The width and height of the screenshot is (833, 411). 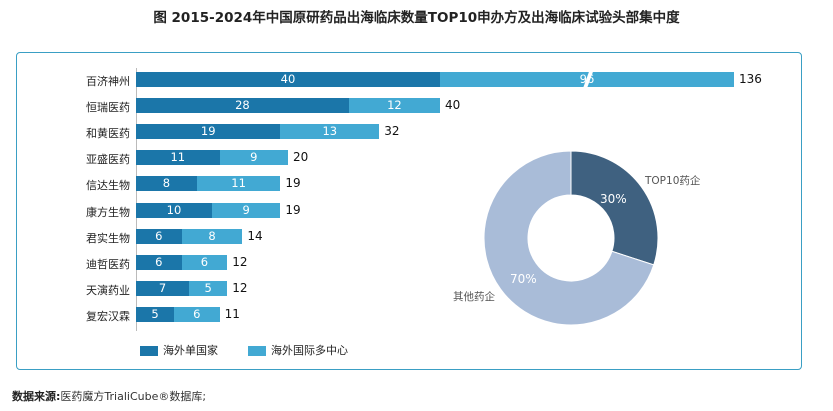 What do you see at coordinates (238, 184) in the screenshot?
I see `bar-international: 11` at bounding box center [238, 184].